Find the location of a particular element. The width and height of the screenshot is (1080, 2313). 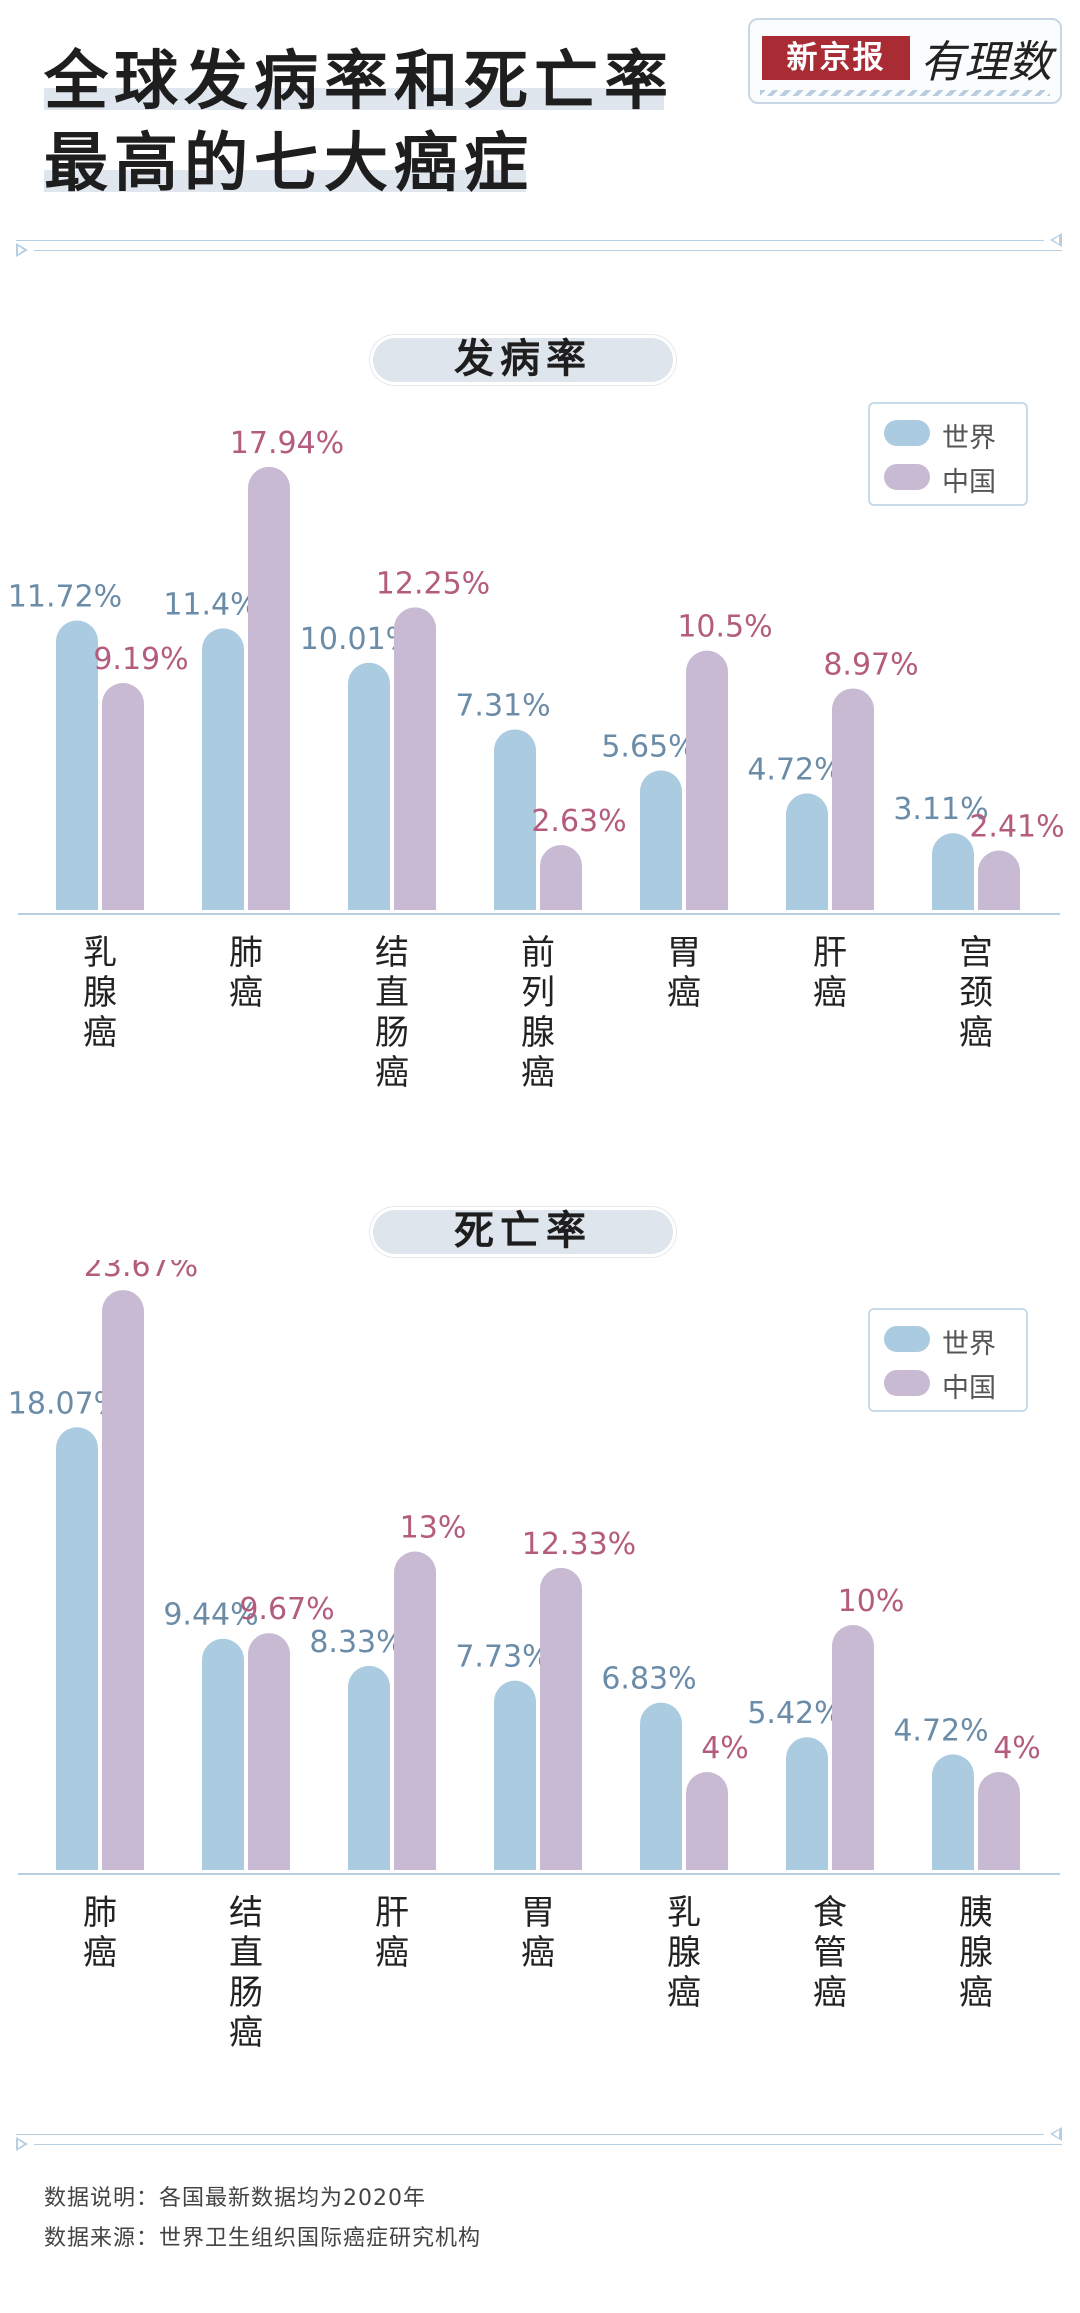

label-china-2: 12.25% is located at coordinates (433, 583).